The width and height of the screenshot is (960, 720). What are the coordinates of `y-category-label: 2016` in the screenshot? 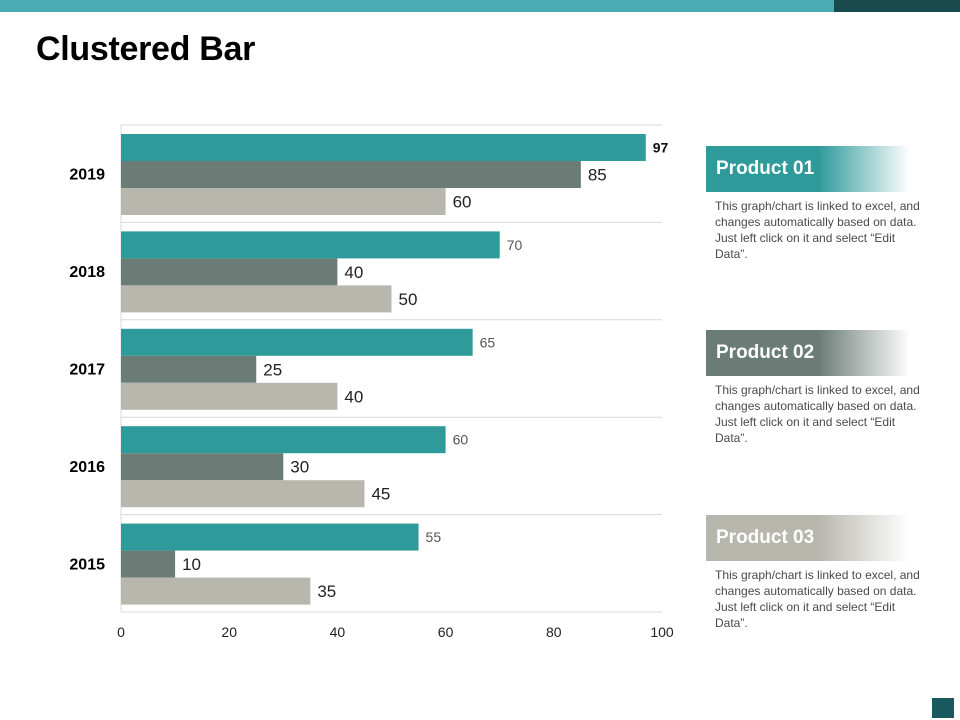 It's located at (87, 467).